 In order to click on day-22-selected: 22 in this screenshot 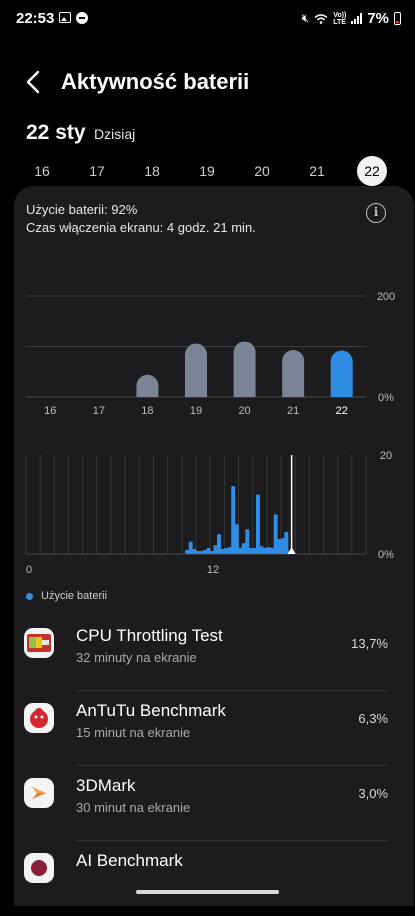, I will do `click(372, 171)`.